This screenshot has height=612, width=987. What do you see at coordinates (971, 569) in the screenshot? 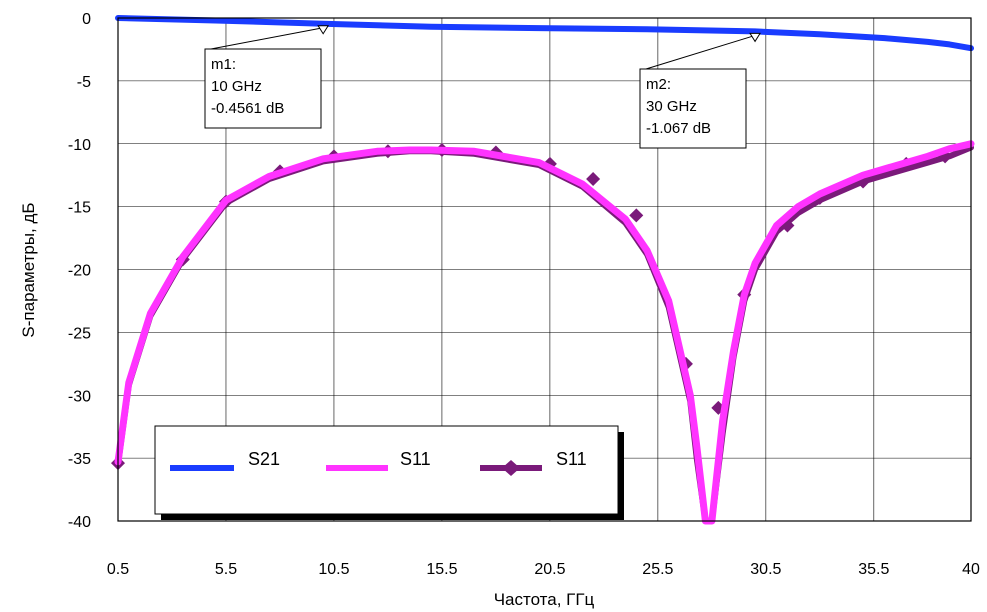
I see `x-tick-label: 40` at bounding box center [971, 569].